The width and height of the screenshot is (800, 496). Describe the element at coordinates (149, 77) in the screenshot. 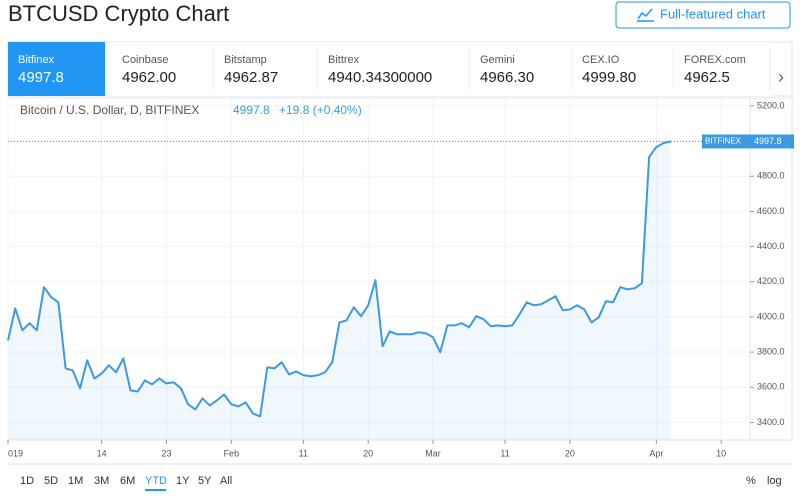

I see `tab-price: 4962.00` at that location.